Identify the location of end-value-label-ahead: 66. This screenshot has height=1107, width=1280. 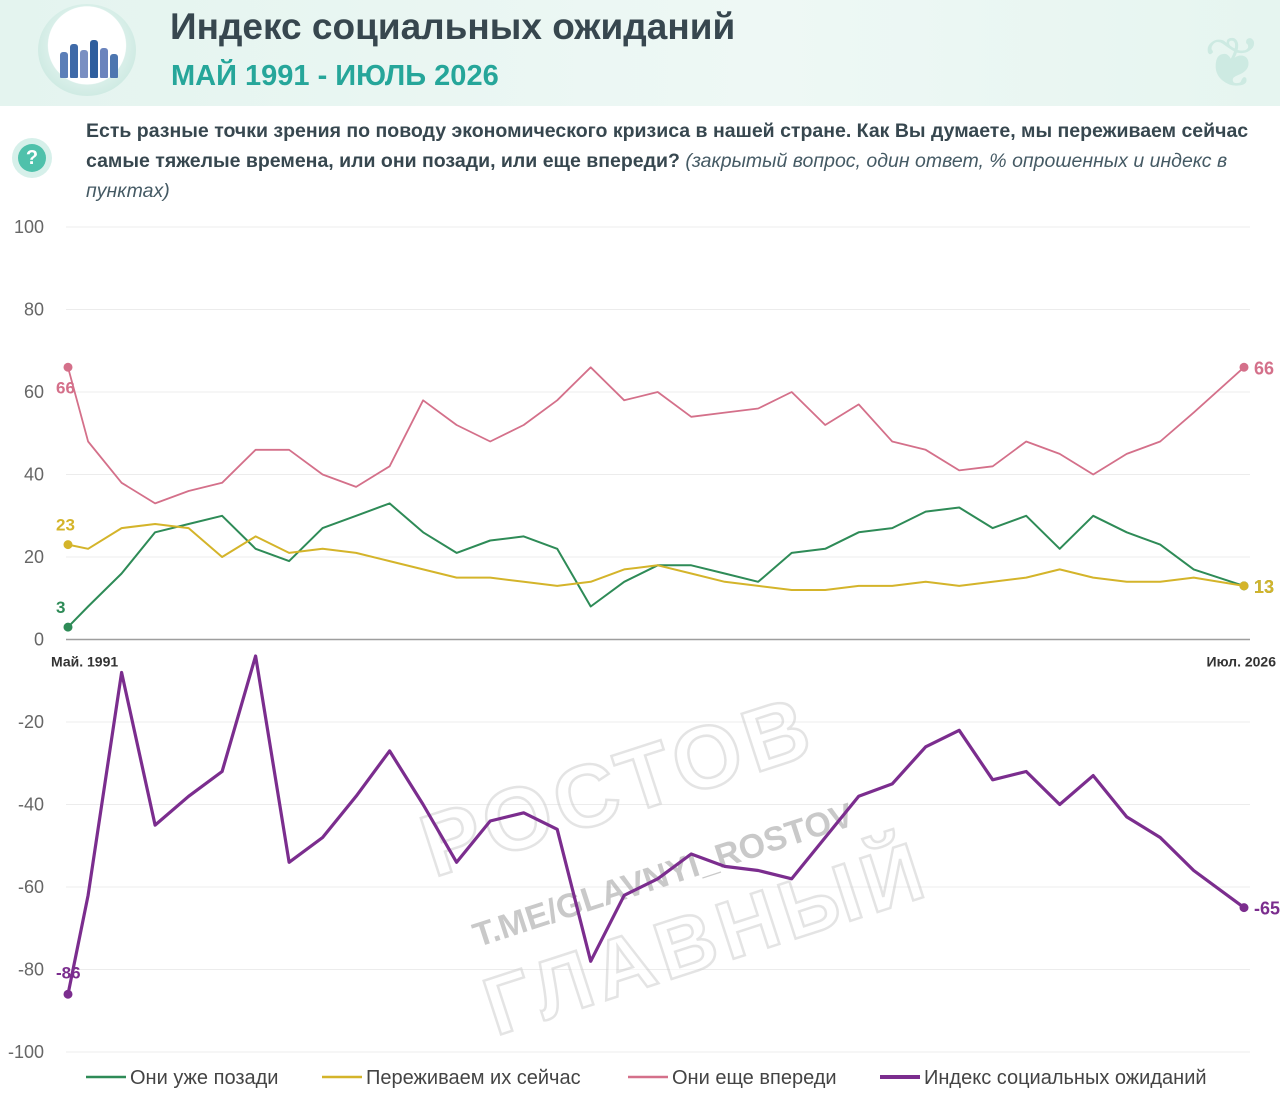
(1264, 368).